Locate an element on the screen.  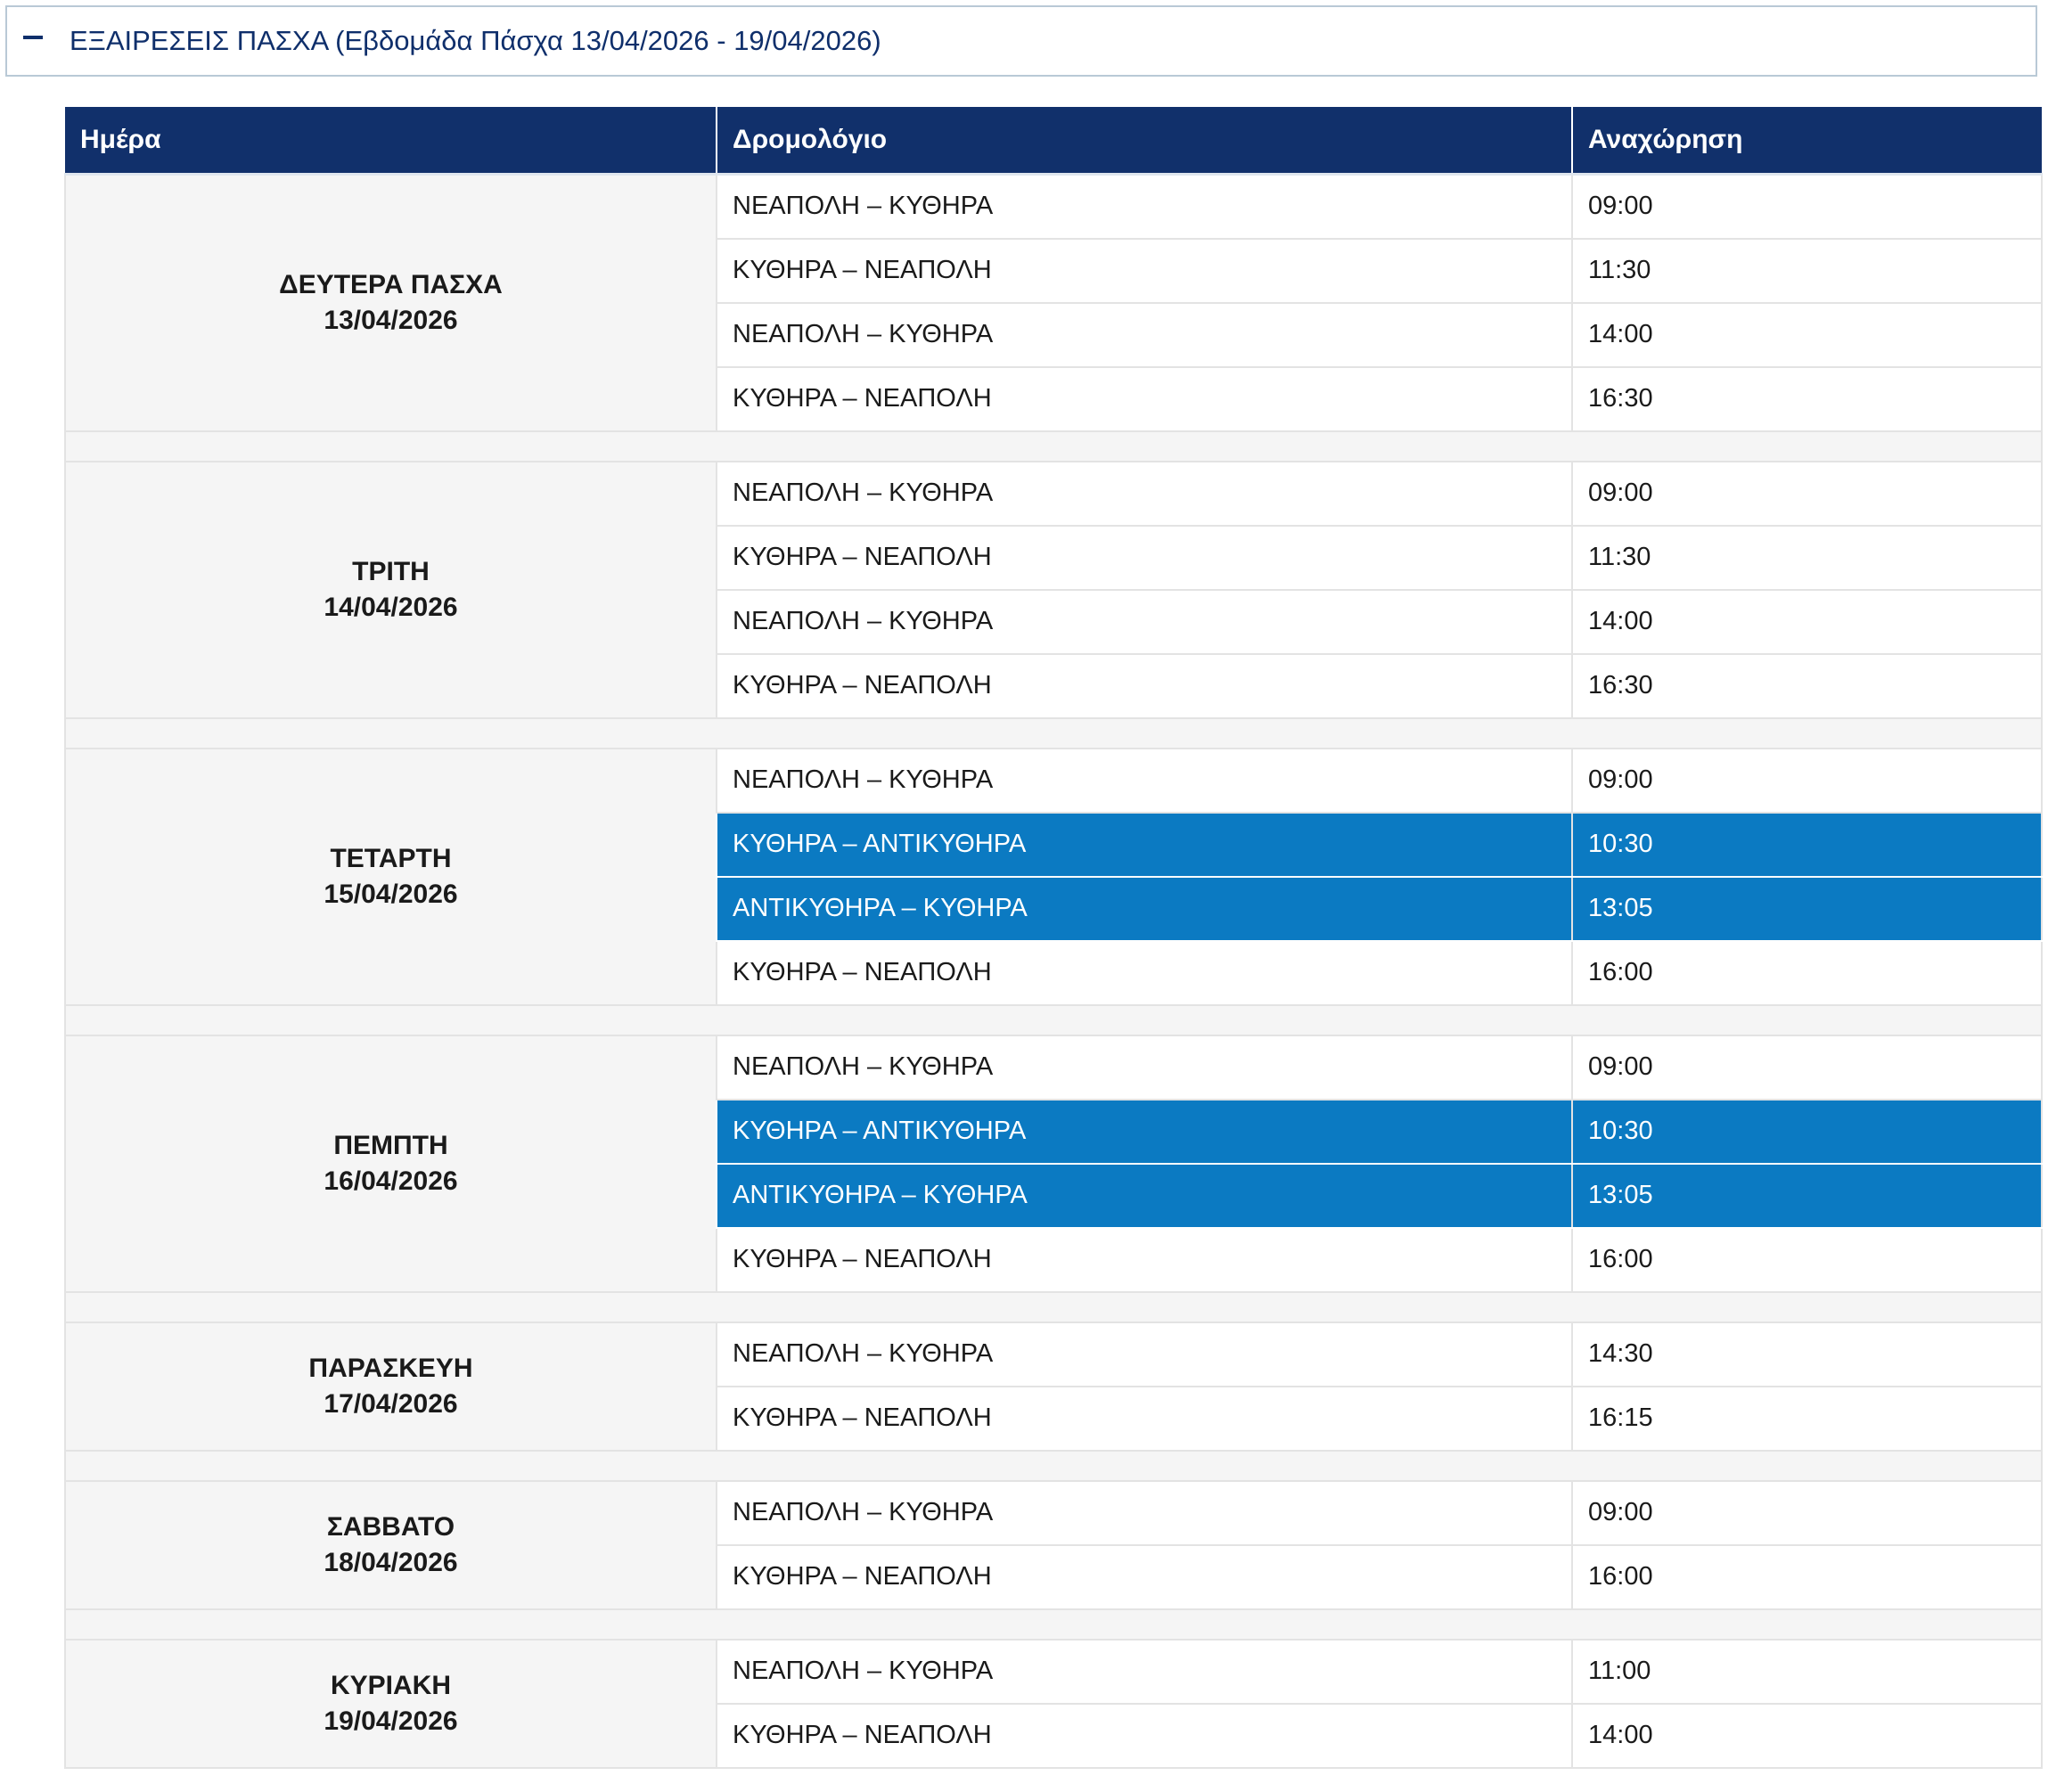
table-row: ΣΑΒΒΑΤΟ 18/04/2026 ΝΕΑΠΟΛΗ – ΚΥΘΗΡΑ 09:00 is located at coordinates (1053, 1545).